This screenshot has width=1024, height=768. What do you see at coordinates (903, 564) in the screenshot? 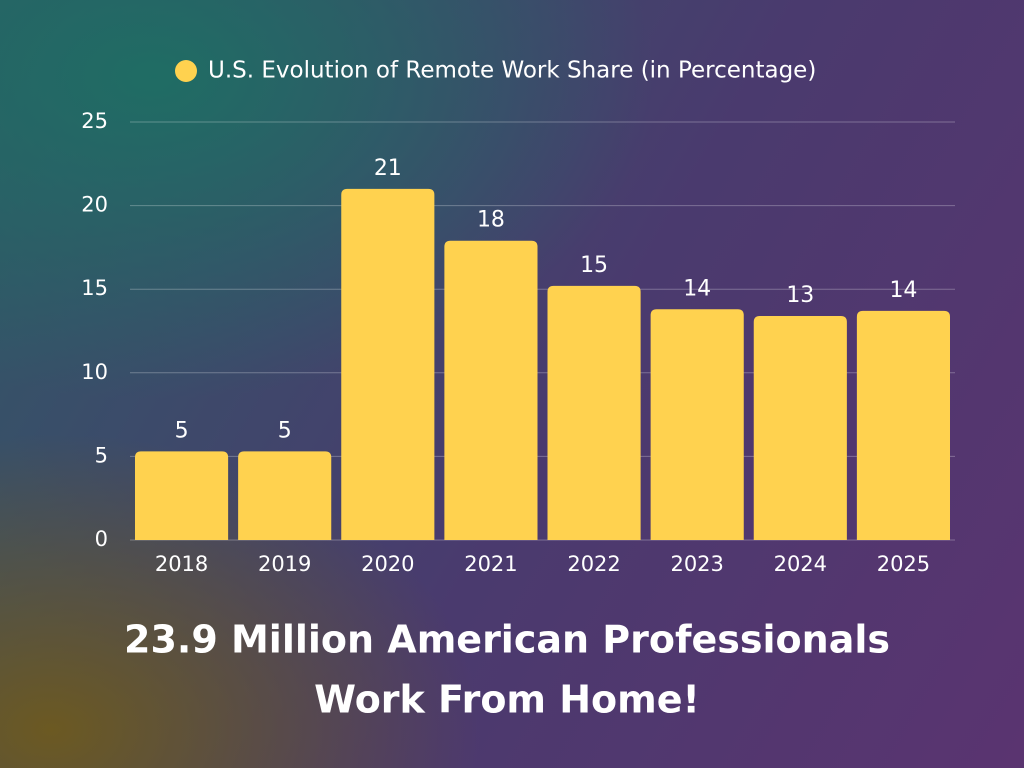
I see `x-tick-label: 2025` at bounding box center [903, 564].